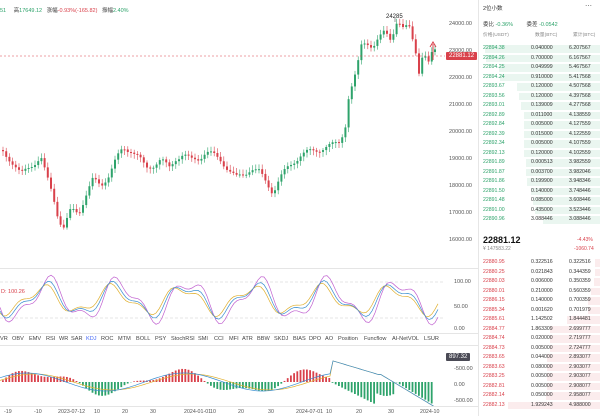 This screenshot has height=416, width=600. What do you see at coordinates (77, 11) in the screenshot?
I see `change-value: -0.93%(-165.82)` at bounding box center [77, 11].